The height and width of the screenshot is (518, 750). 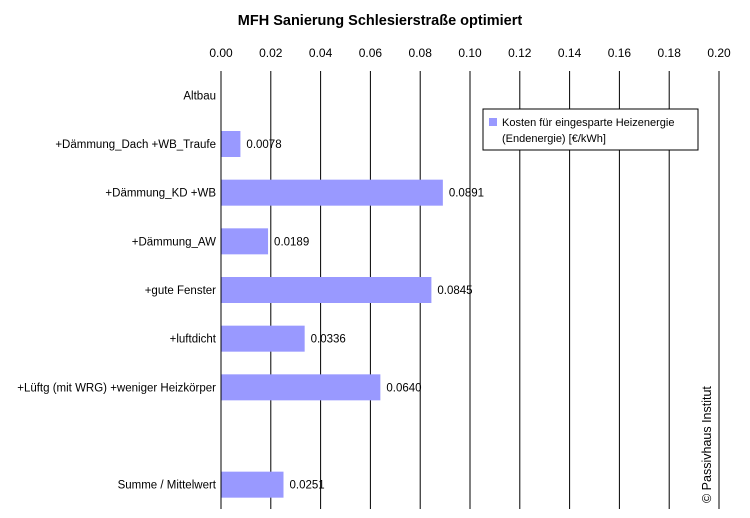 I want to click on x-tick-label: 0.02, so click(x=271, y=53).